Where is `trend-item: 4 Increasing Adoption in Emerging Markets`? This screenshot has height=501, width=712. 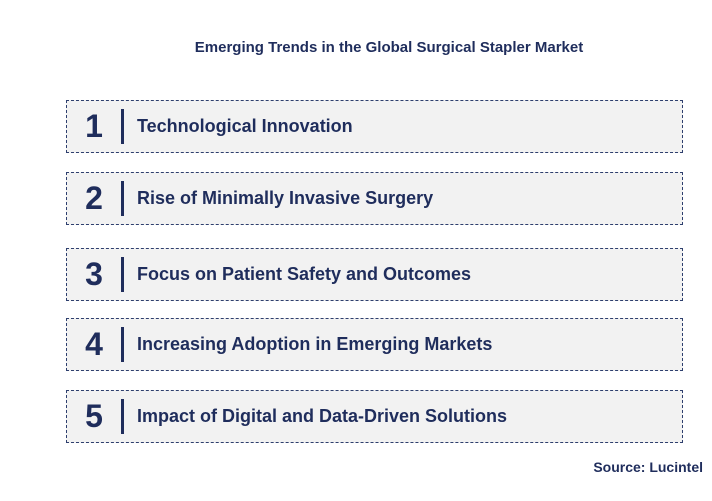
trend-item: 4 Increasing Adoption in Emerging Markets is located at coordinates (374, 344).